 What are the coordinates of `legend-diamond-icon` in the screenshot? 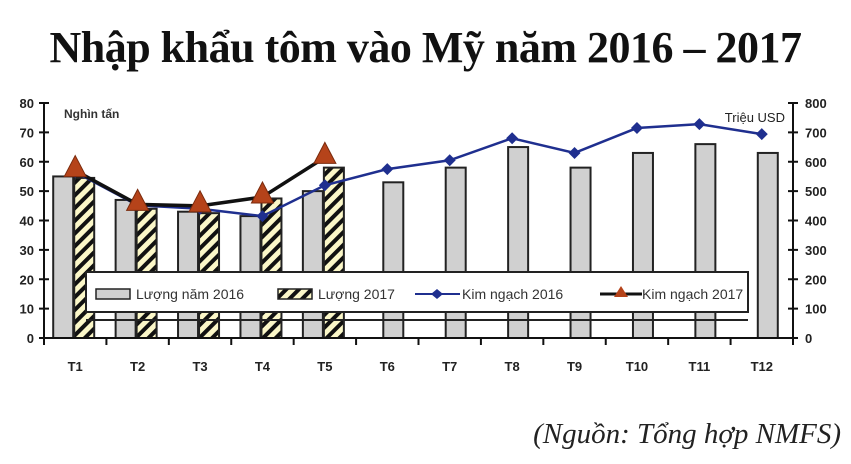 It's located at (437, 294).